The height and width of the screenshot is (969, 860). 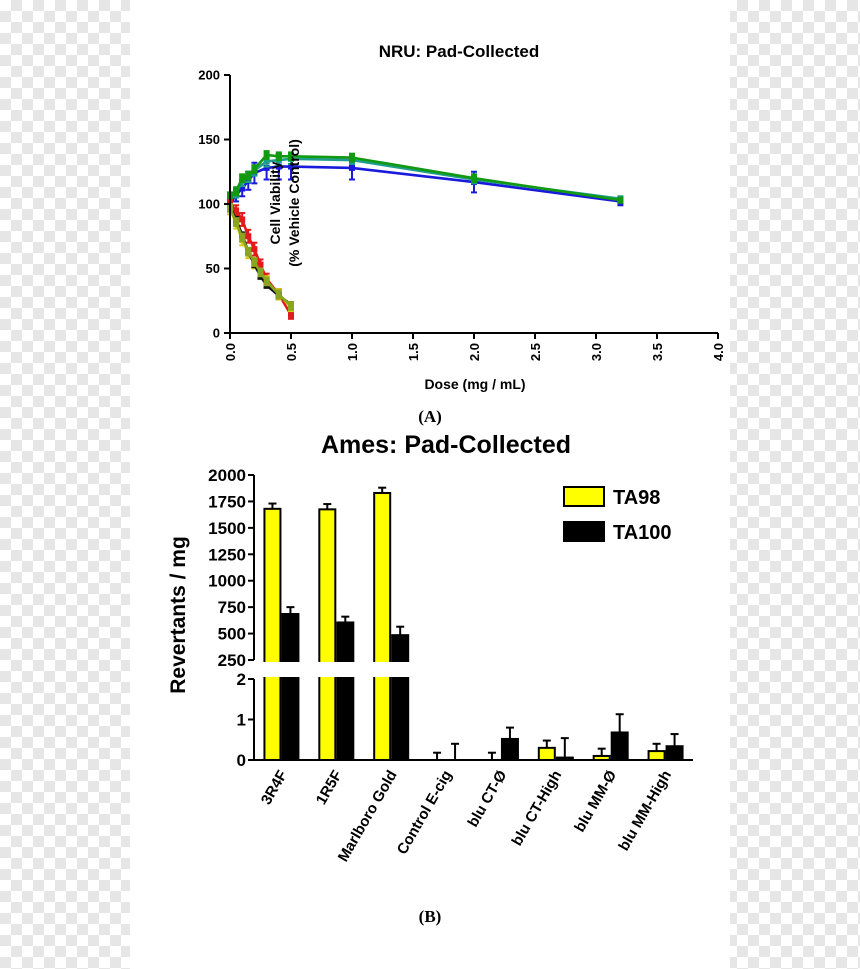 I want to click on ames-y-tick-label: 1500, so click(x=227, y=528).